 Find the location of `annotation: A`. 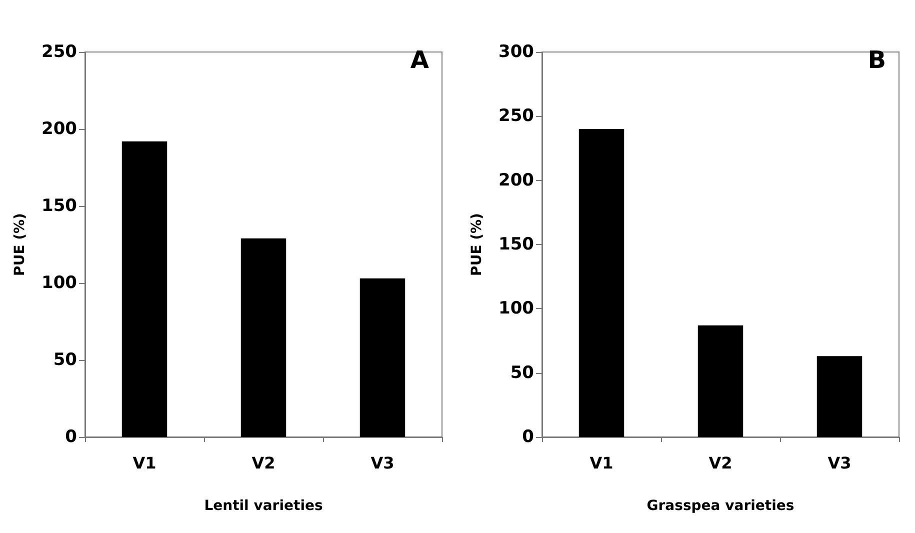

annotation: A is located at coordinates (420, 60).